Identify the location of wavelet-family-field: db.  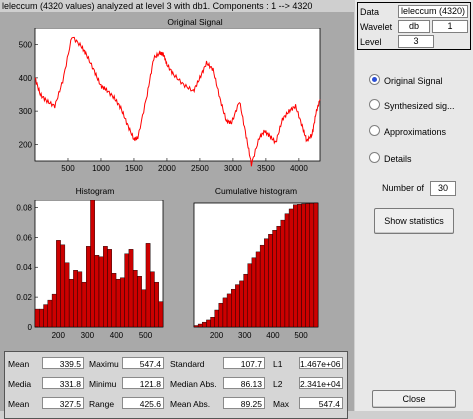
(414, 26).